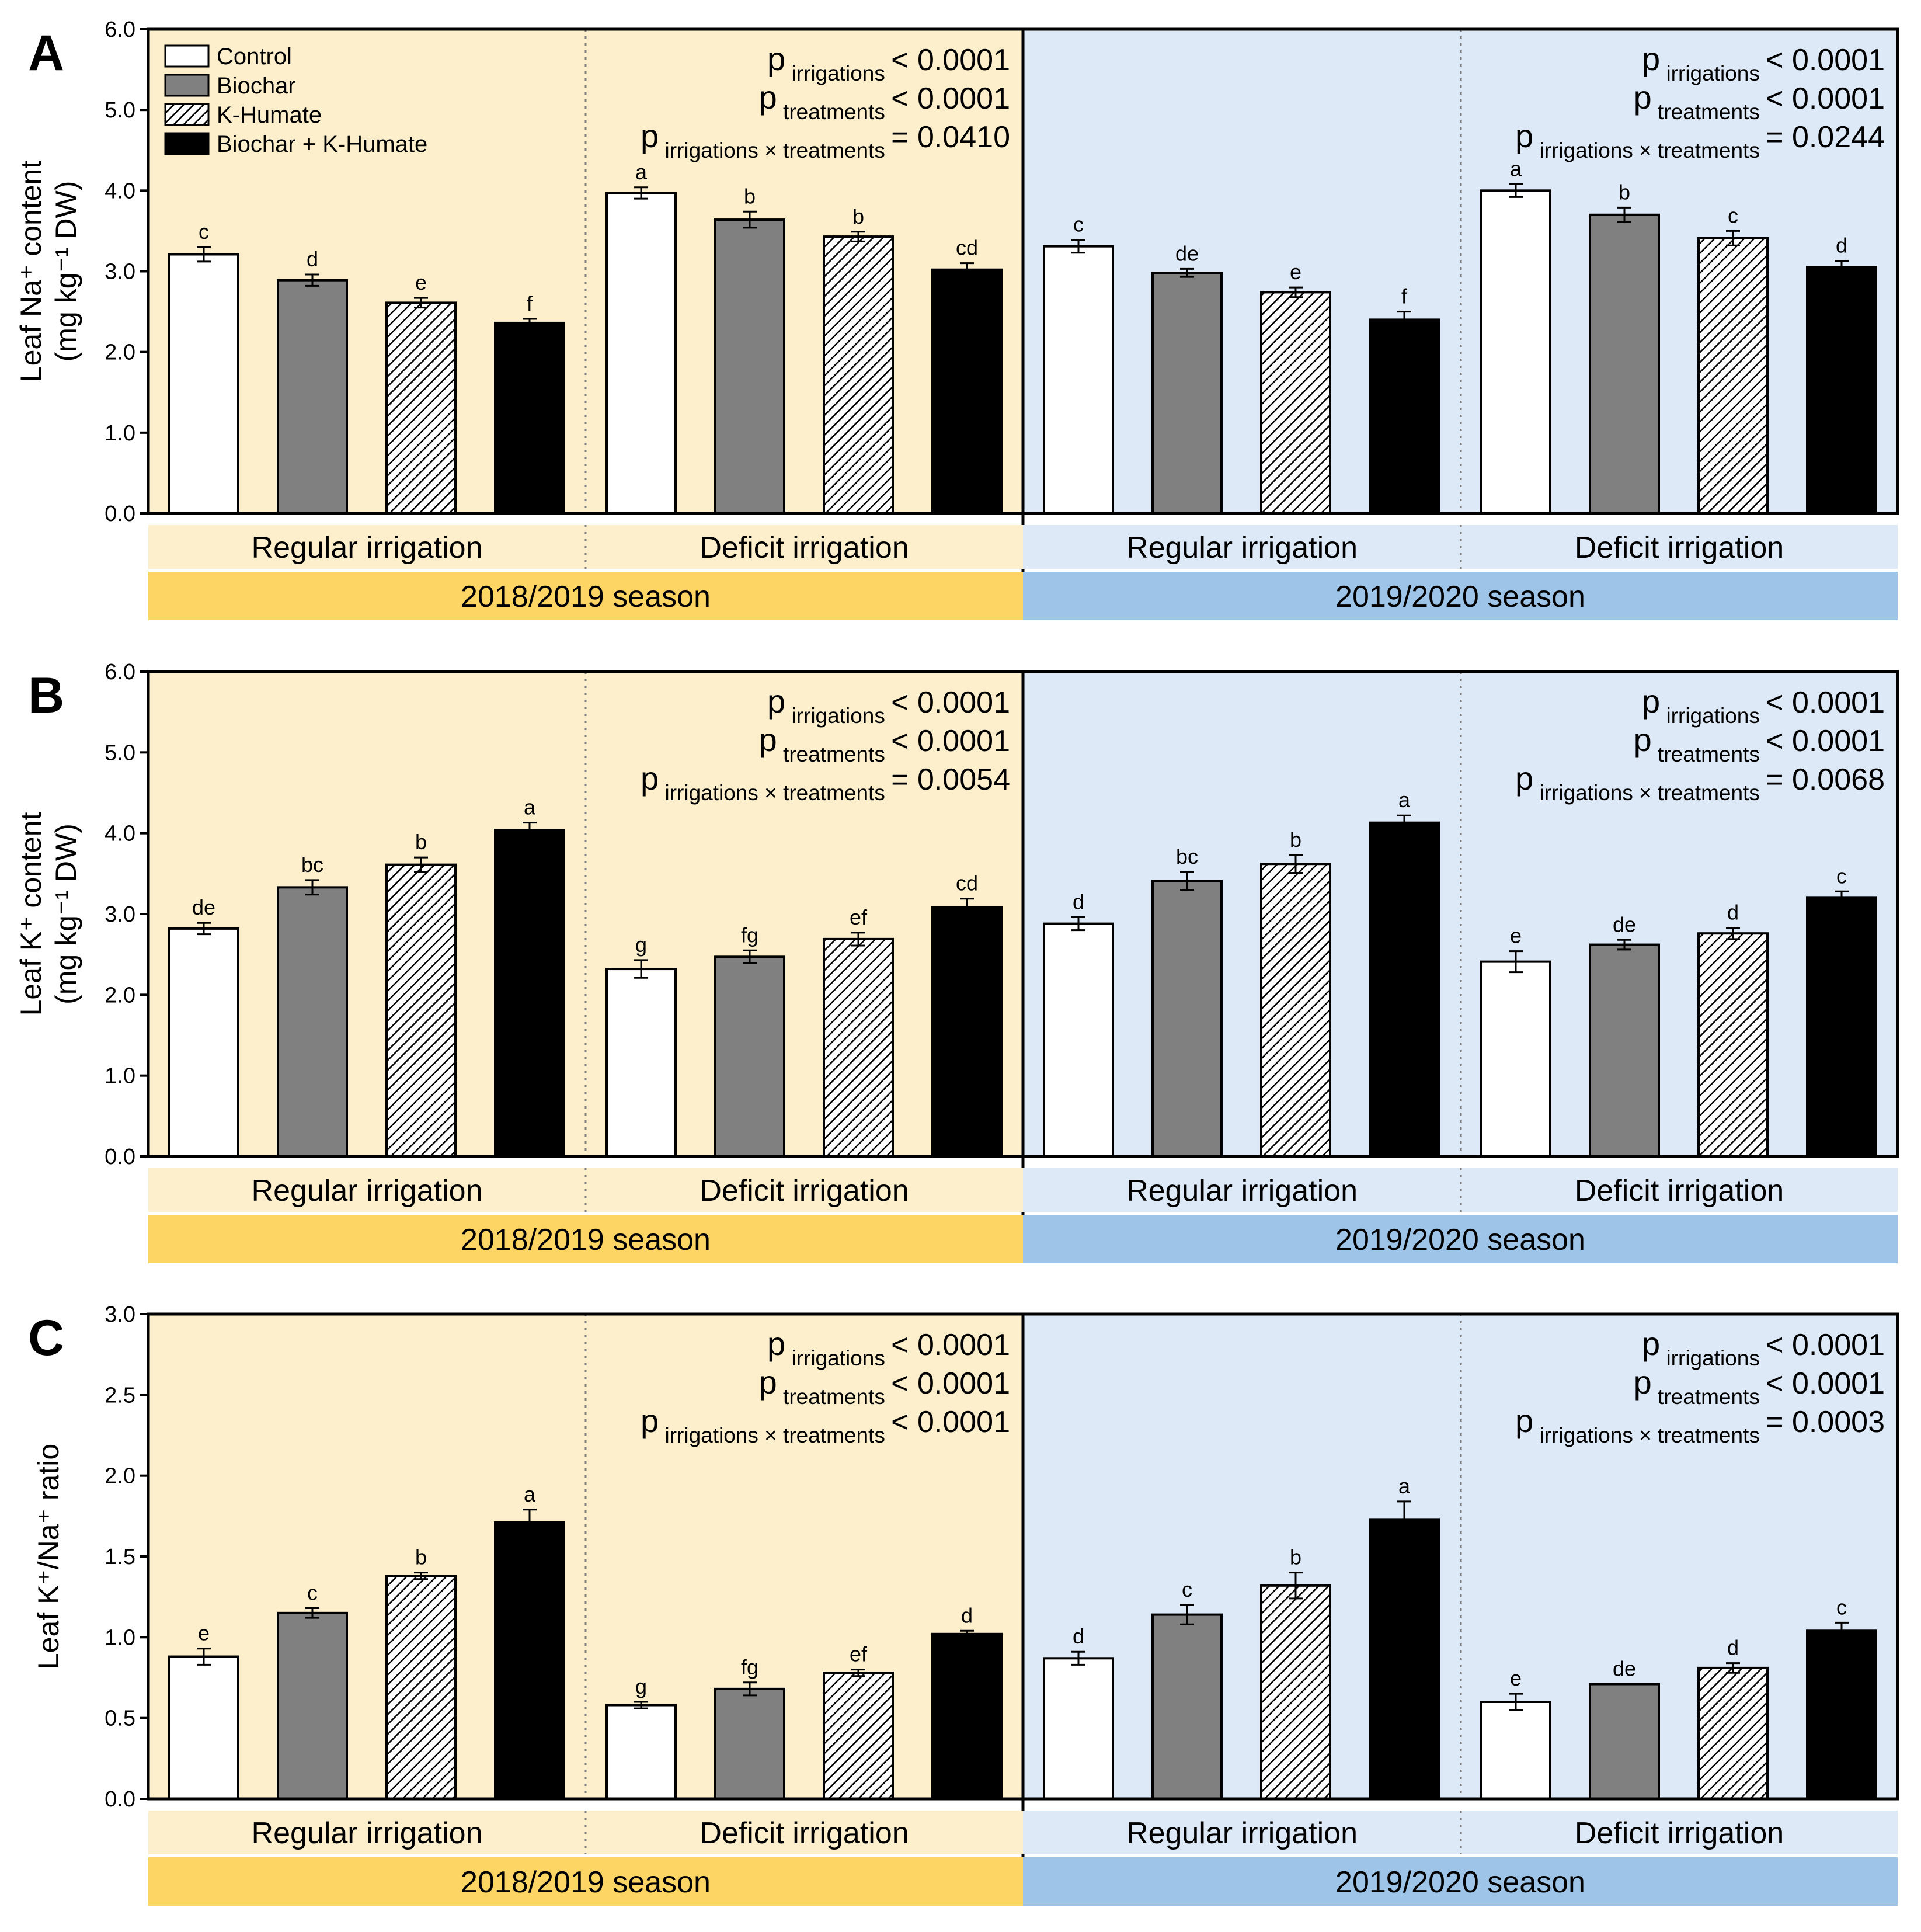 The height and width of the screenshot is (1932, 1921). I want to click on stat-line-interaction: p irrigations × treatments < 0.0001, so click(825, 1425).